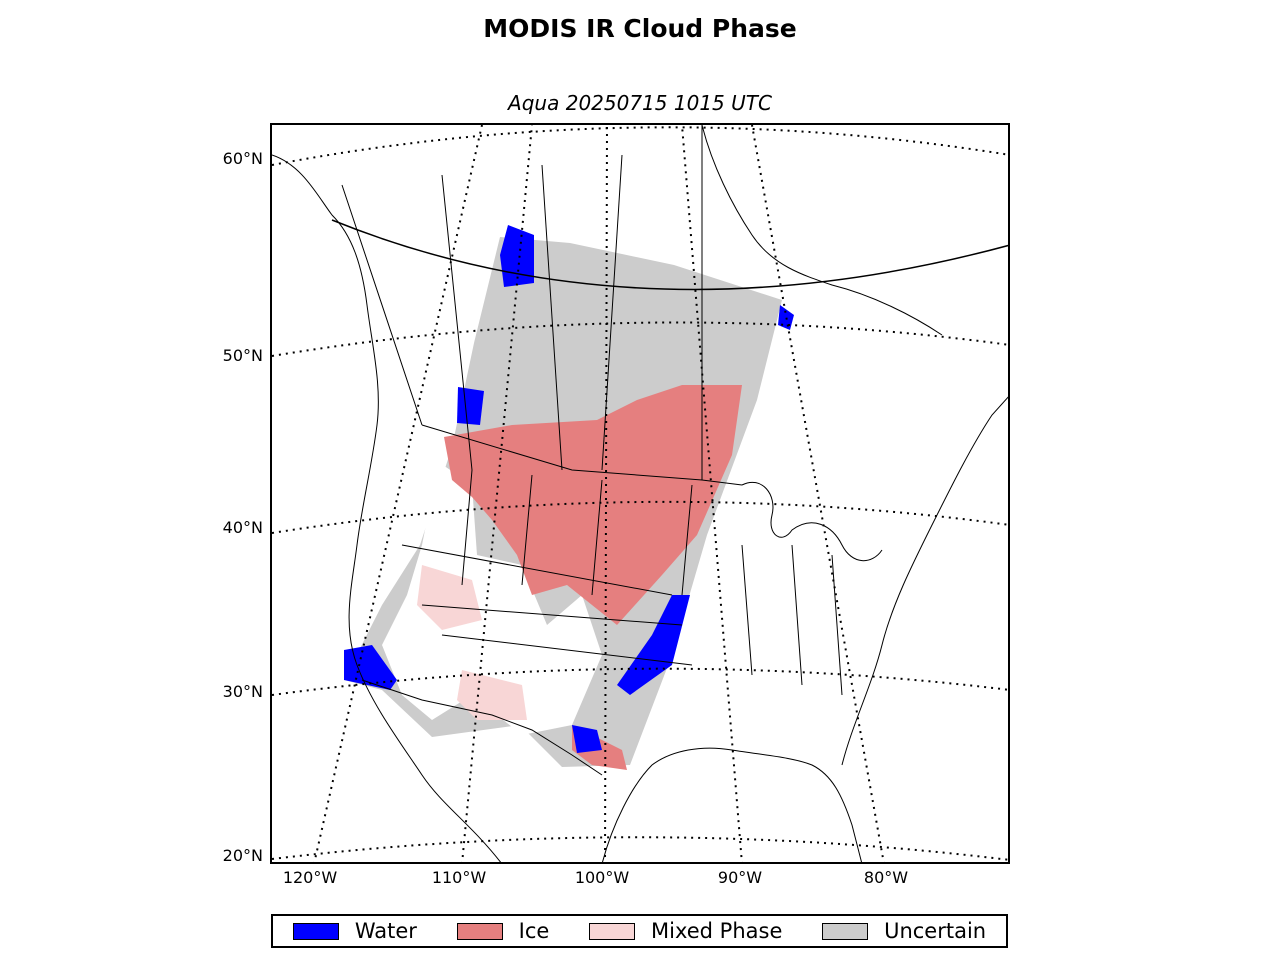 The image size is (1280, 960). What do you see at coordinates (935, 931) in the screenshot?
I see `legend-label-uncertain: Uncertain` at bounding box center [935, 931].